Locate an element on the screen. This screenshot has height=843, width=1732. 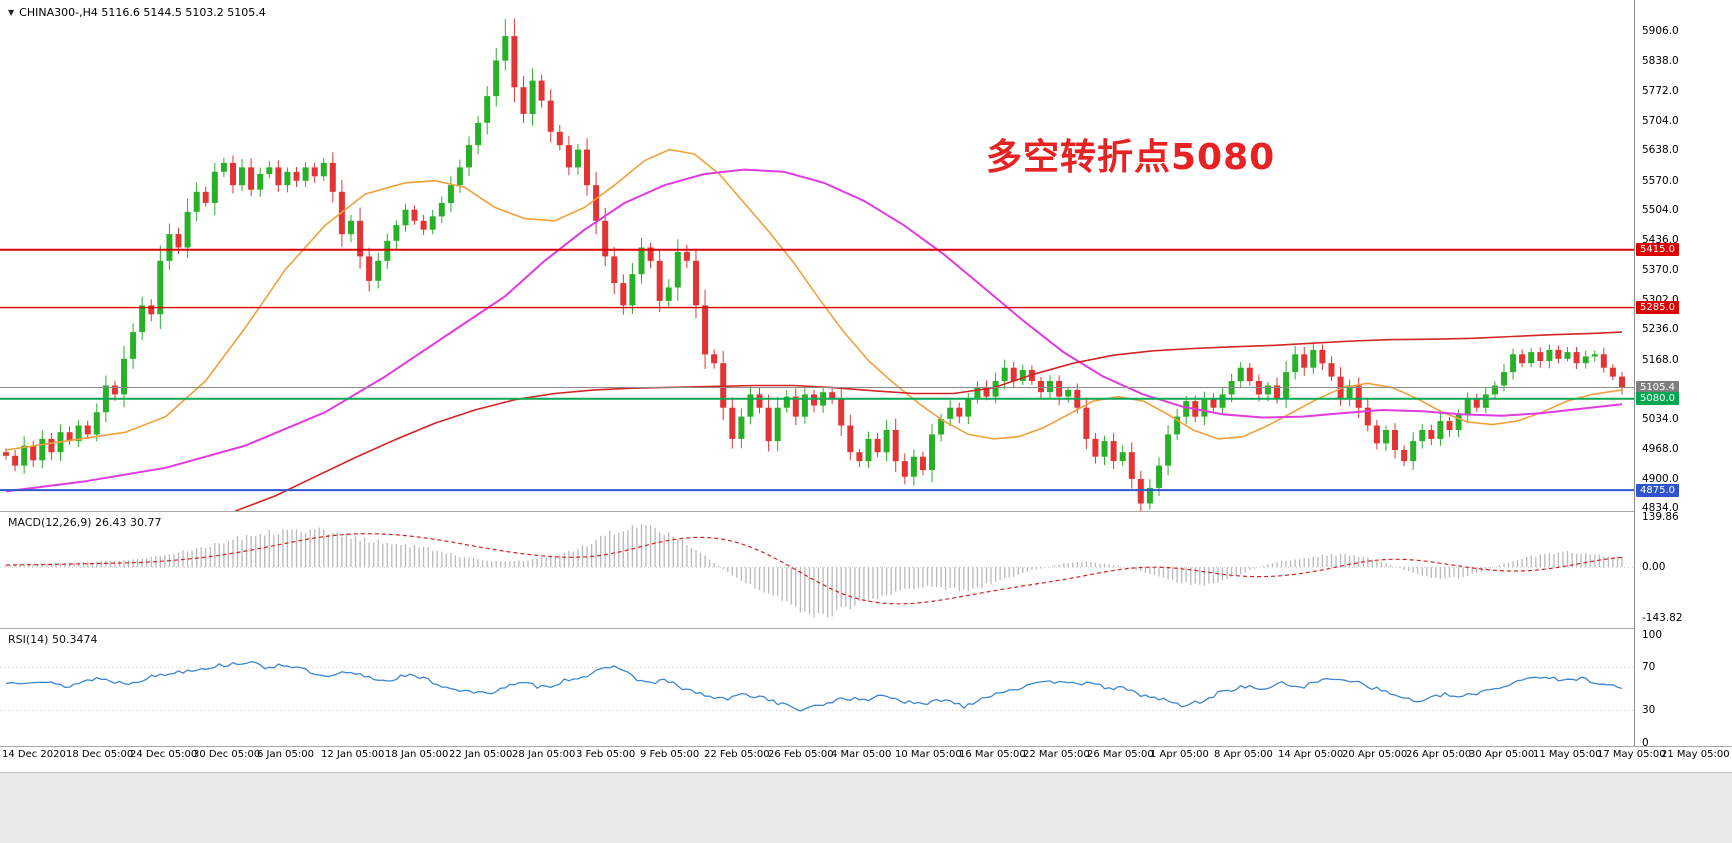
price-badge: 5415.0 is located at coordinates (1657, 249).